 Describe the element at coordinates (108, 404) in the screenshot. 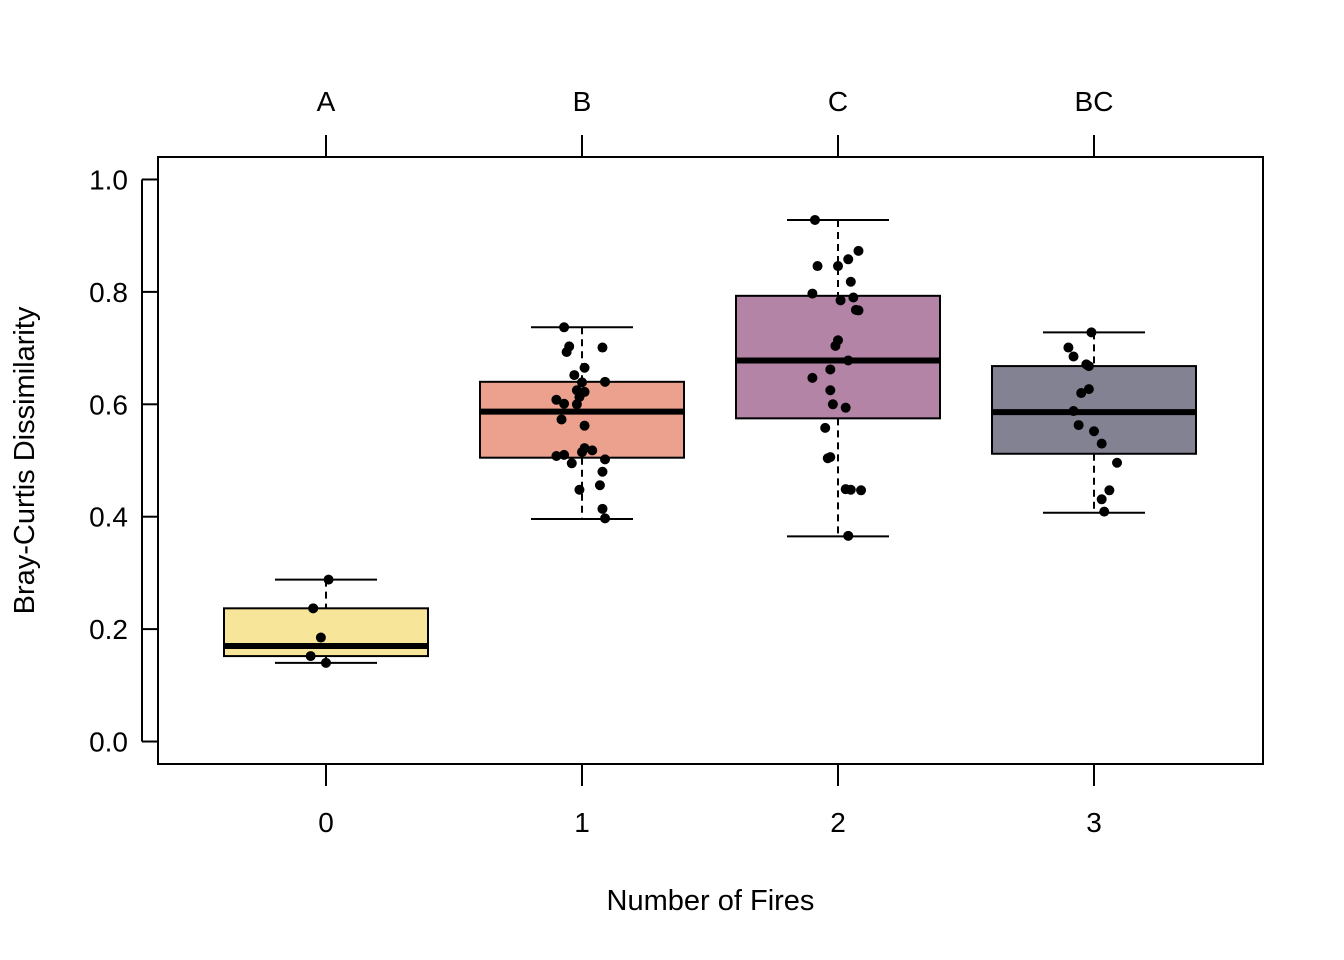

I see `y-tick-label: 0.6` at that location.